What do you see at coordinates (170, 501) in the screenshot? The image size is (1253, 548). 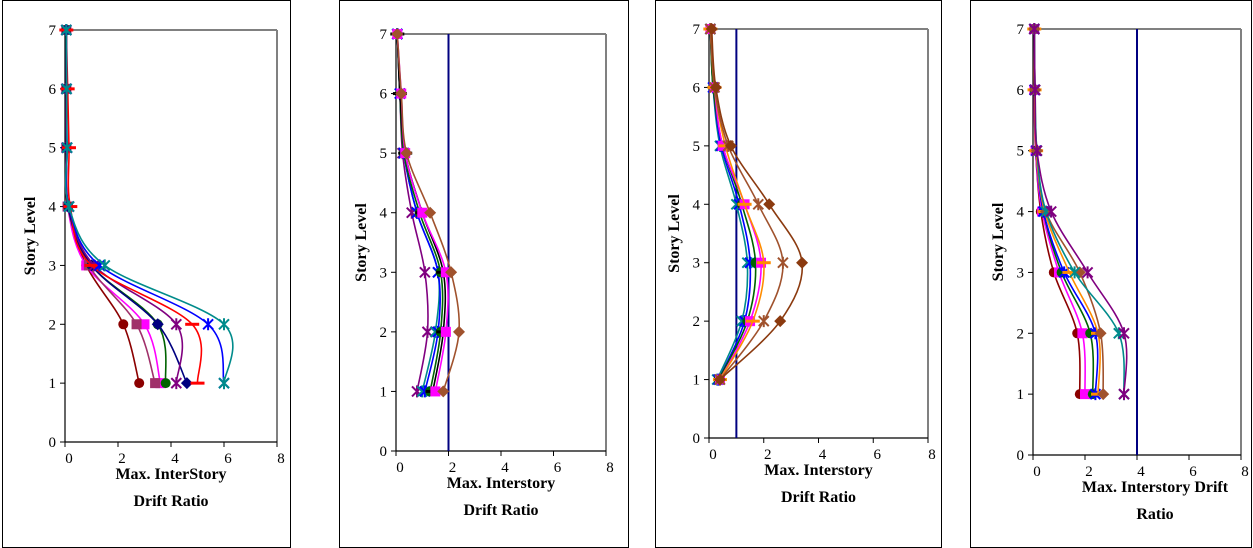 I see `x-axis-label: Drift Ratio` at bounding box center [170, 501].